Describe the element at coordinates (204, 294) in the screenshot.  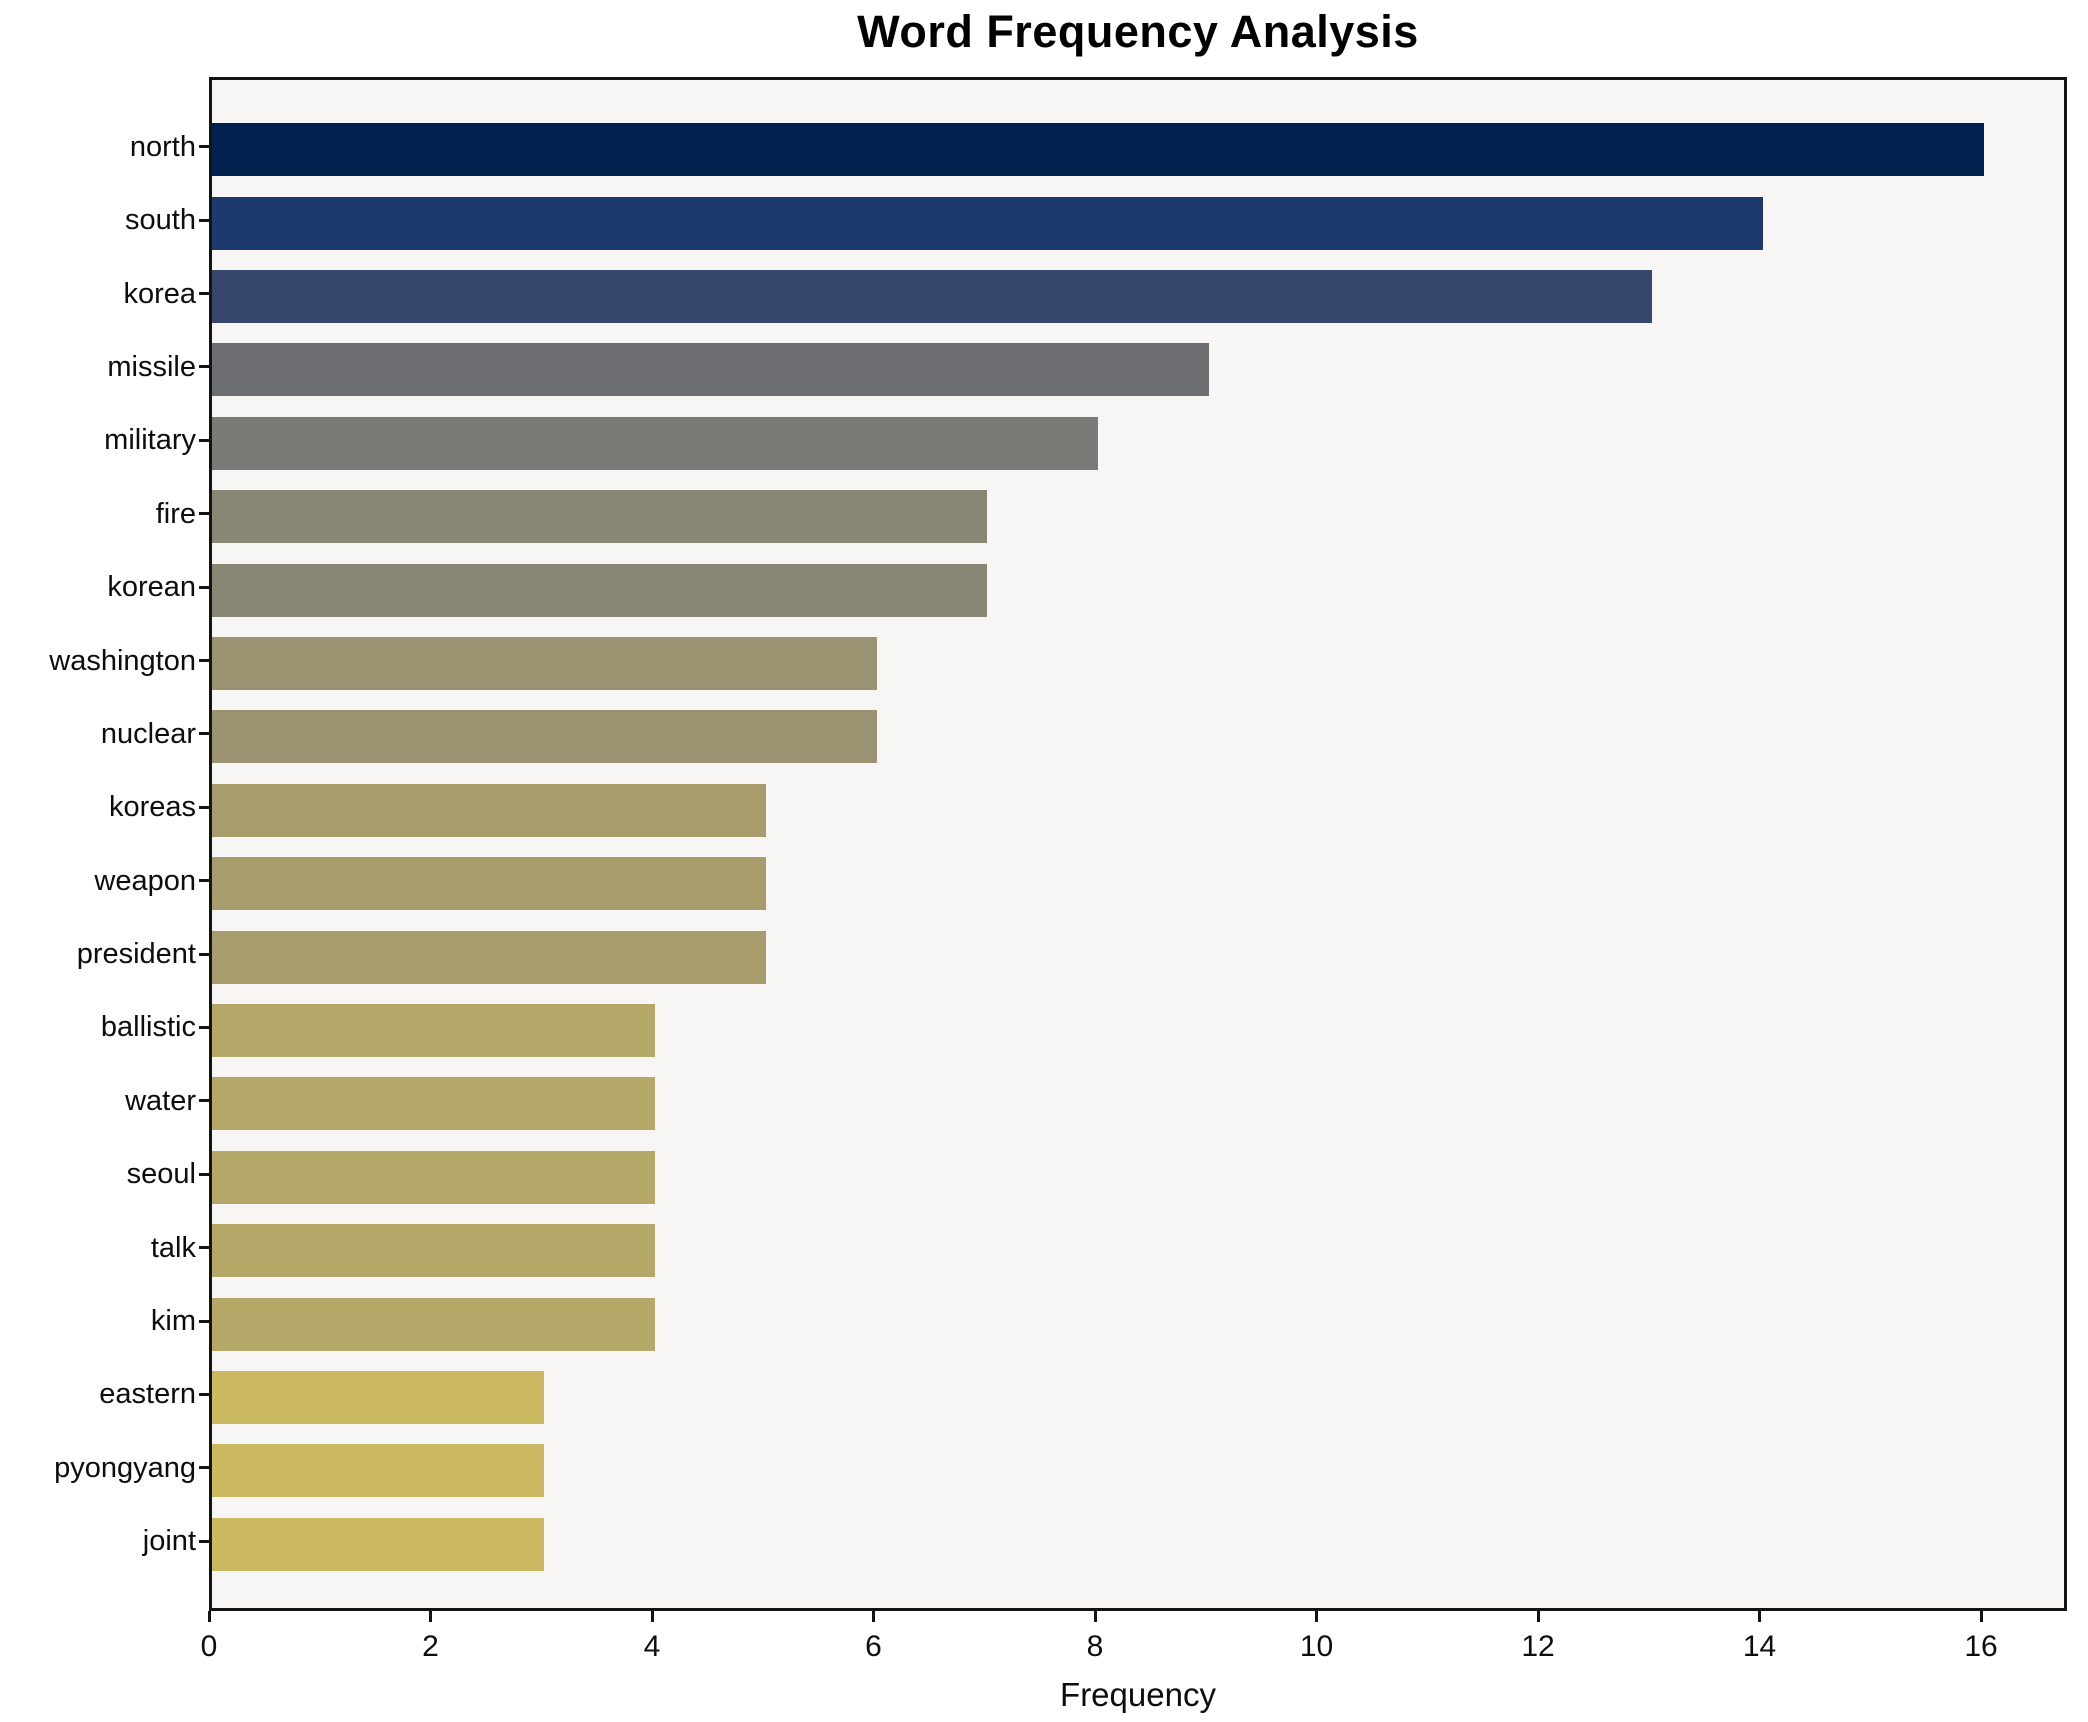
I see `y-tick-korea` at that location.